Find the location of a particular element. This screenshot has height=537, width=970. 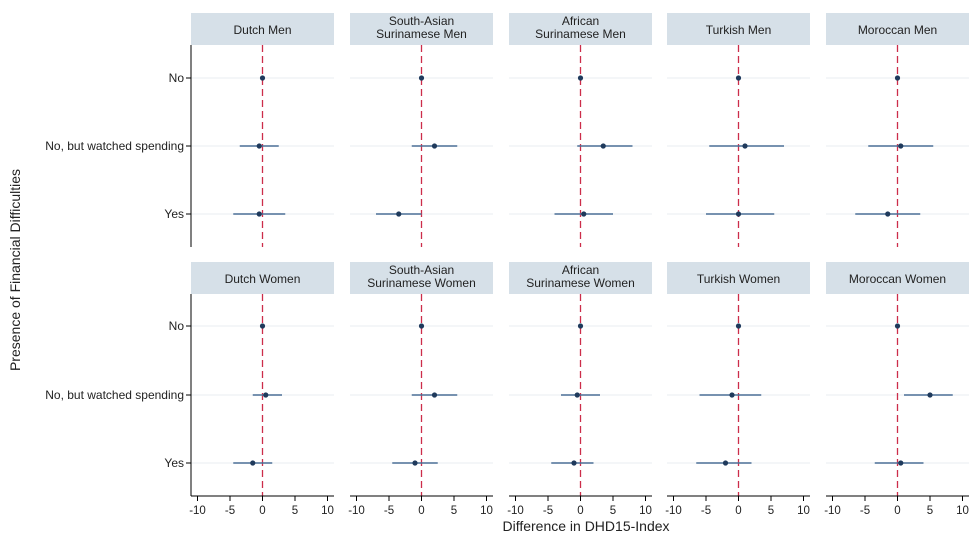

panel-title: Moroccan Women is located at coordinates (897, 279).